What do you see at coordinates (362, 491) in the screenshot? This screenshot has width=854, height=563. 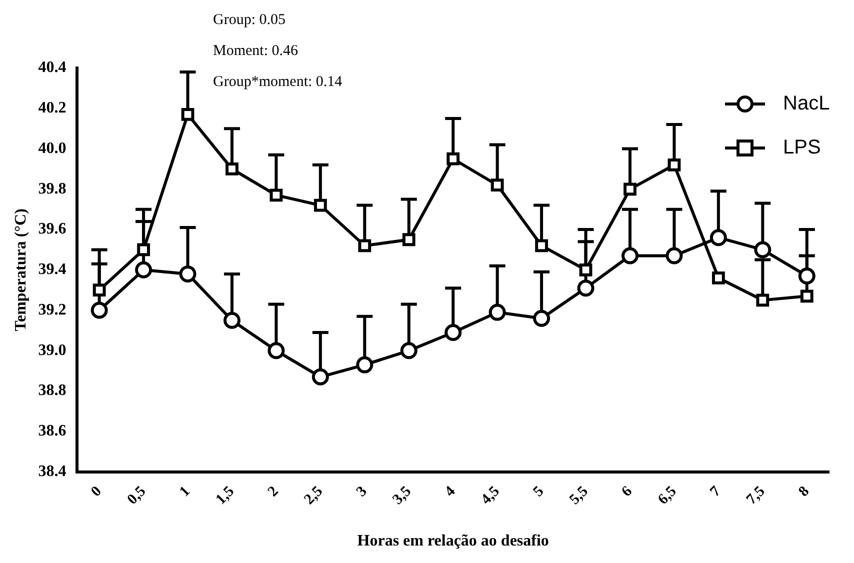 I see `x-tick-label: 3` at bounding box center [362, 491].